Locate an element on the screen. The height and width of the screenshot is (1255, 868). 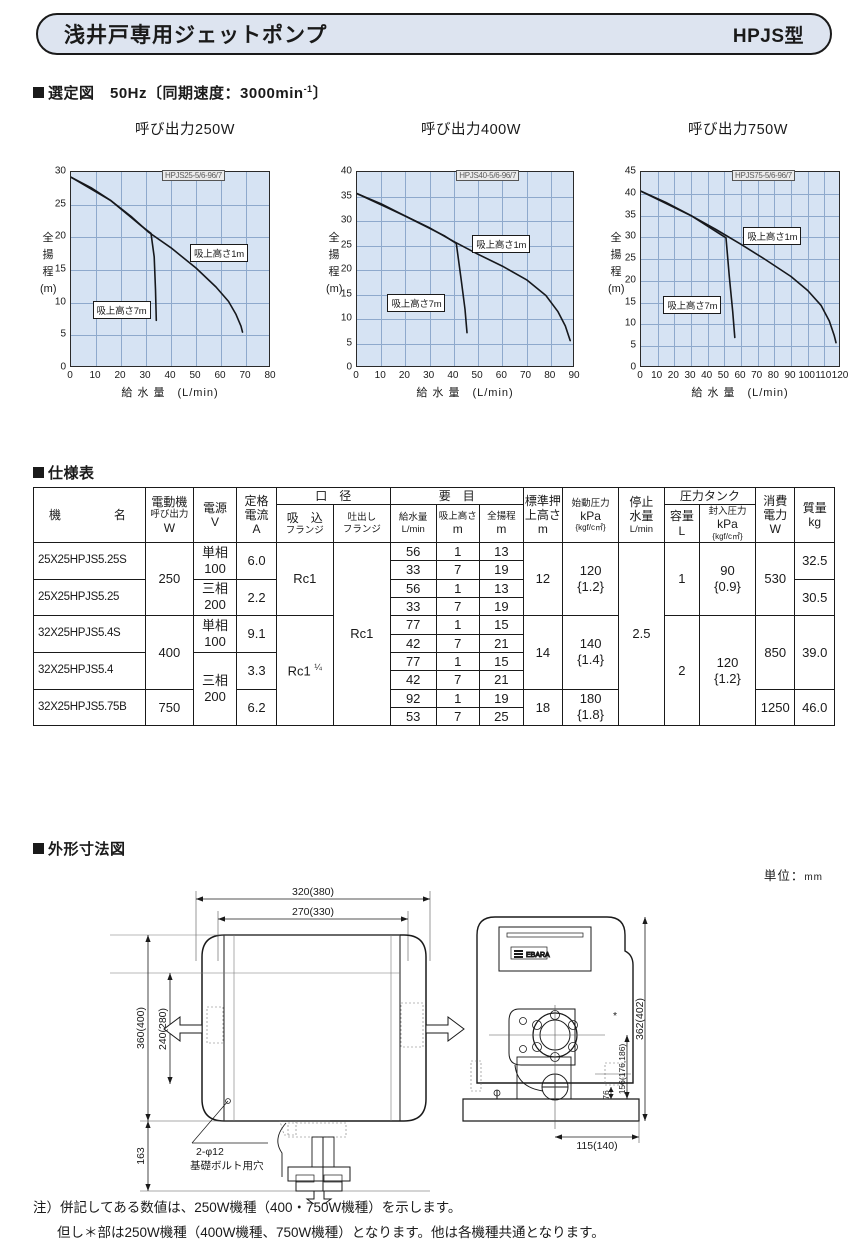
ytick-2-5: 5 is located at coordinates (349, 342).